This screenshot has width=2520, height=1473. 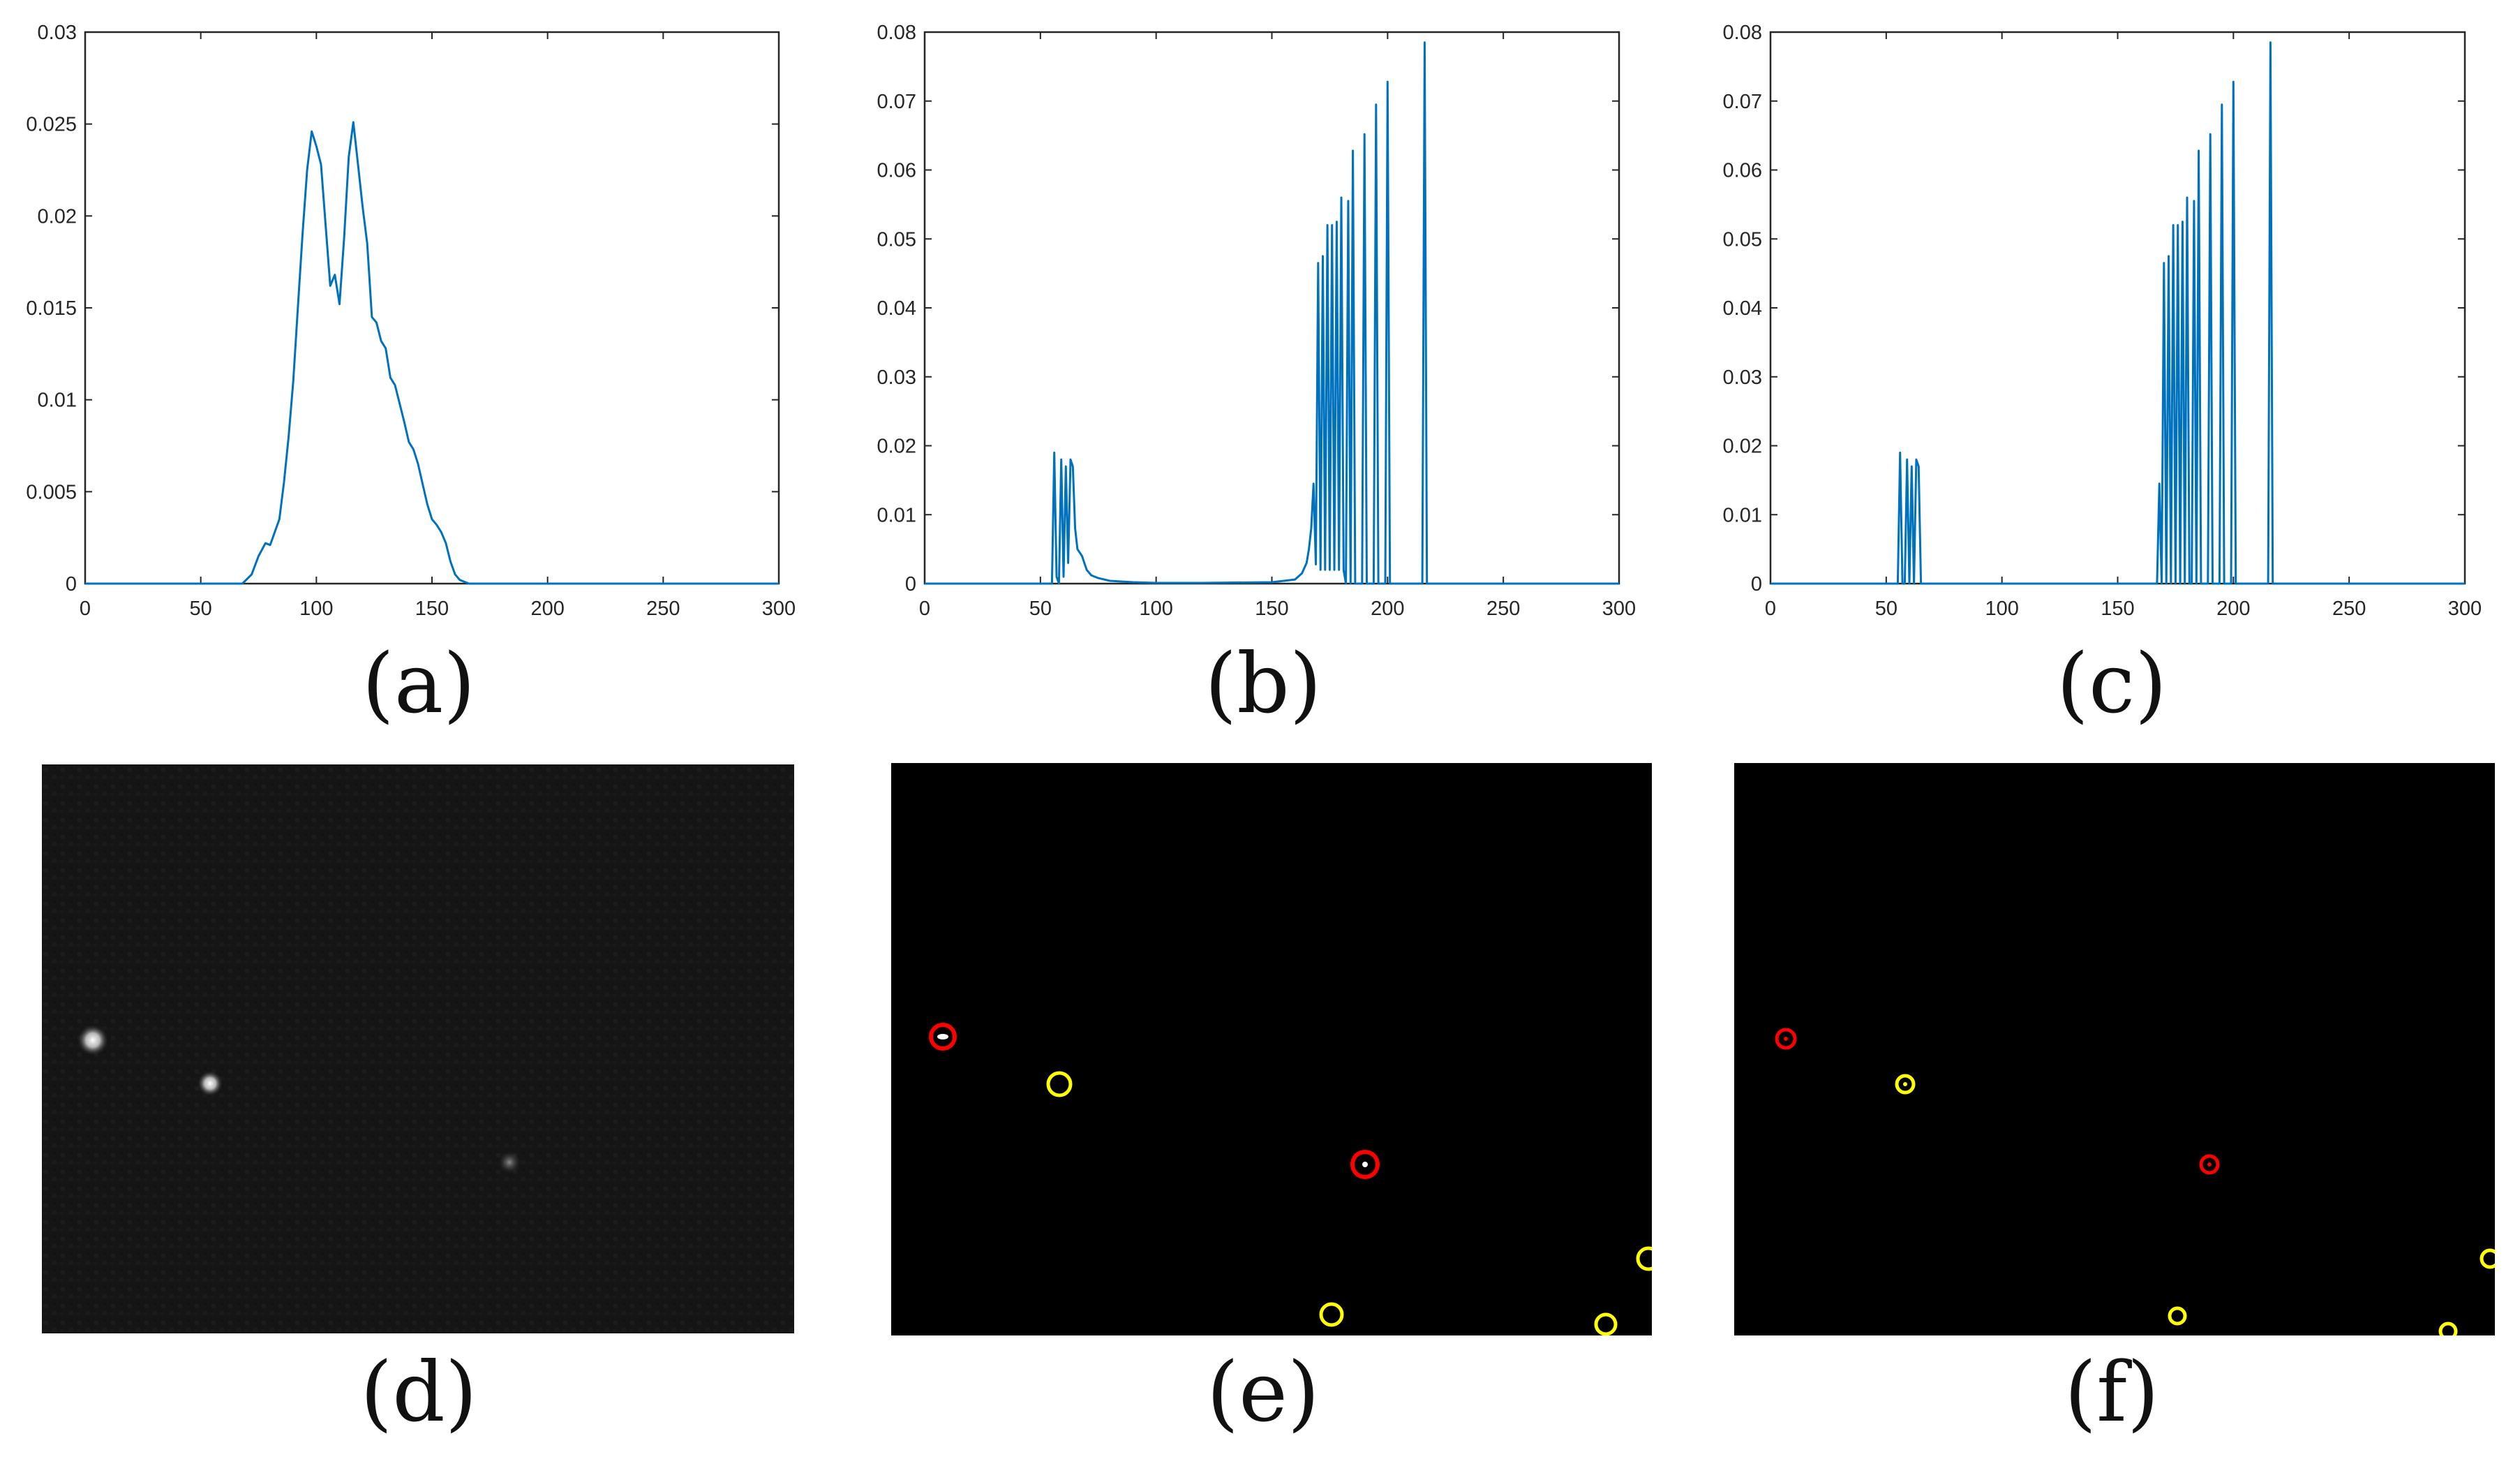 What do you see at coordinates (419, 1392) in the screenshot?
I see `panel-label-d: (d)` at bounding box center [419, 1392].